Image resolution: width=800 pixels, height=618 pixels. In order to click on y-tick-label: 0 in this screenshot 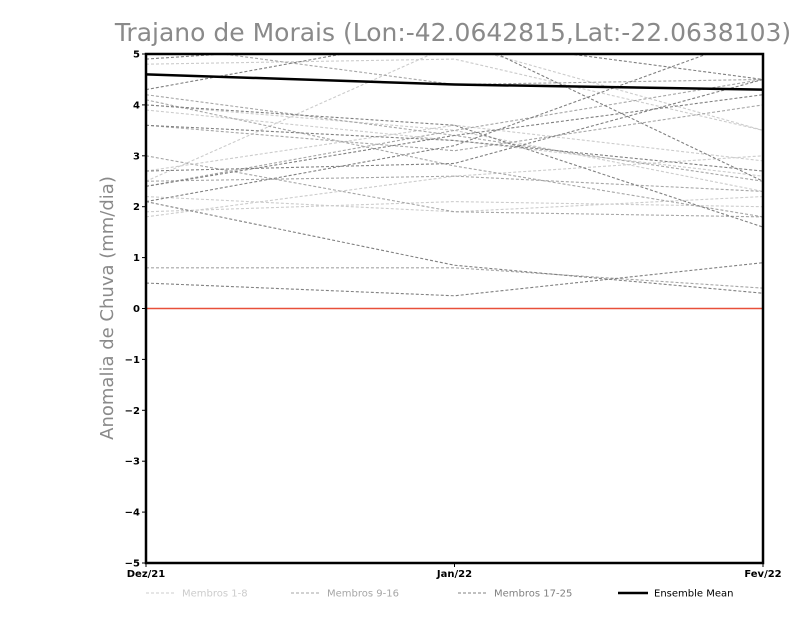, I will do `click(136, 309)`.